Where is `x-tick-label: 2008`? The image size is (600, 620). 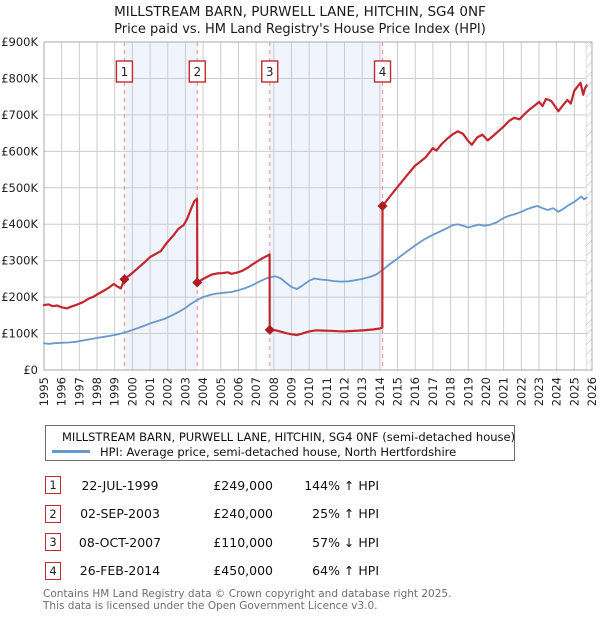 x-tick-label: 2008 is located at coordinates (274, 391).